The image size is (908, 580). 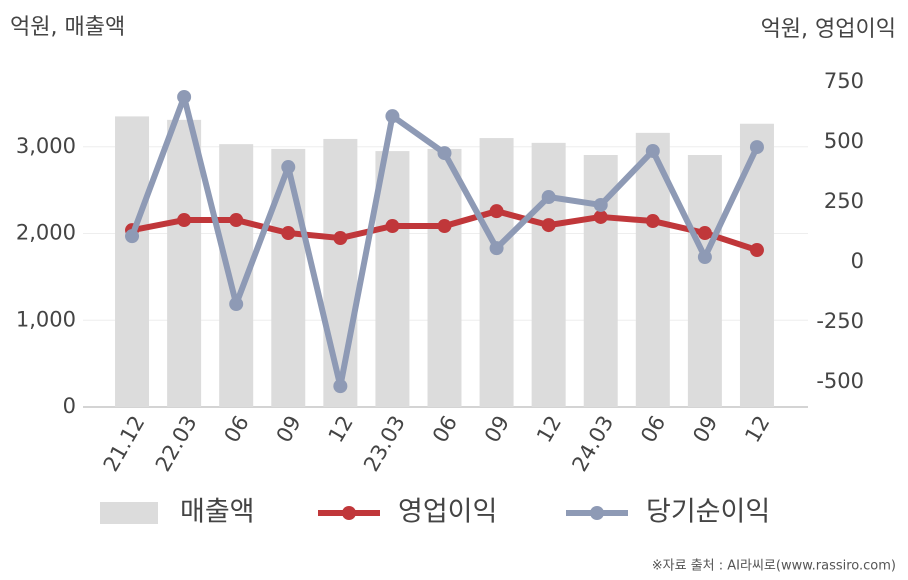 What do you see at coordinates (592, 444) in the screenshot?
I see `x-tick-label: 24.03` at bounding box center [592, 444].